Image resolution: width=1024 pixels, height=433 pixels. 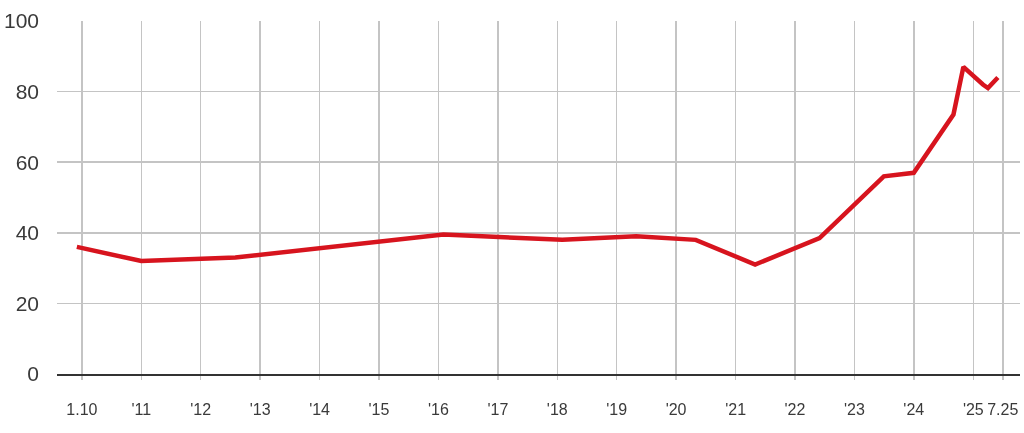 I want to click on x-tick-label: '18, so click(x=557, y=409).